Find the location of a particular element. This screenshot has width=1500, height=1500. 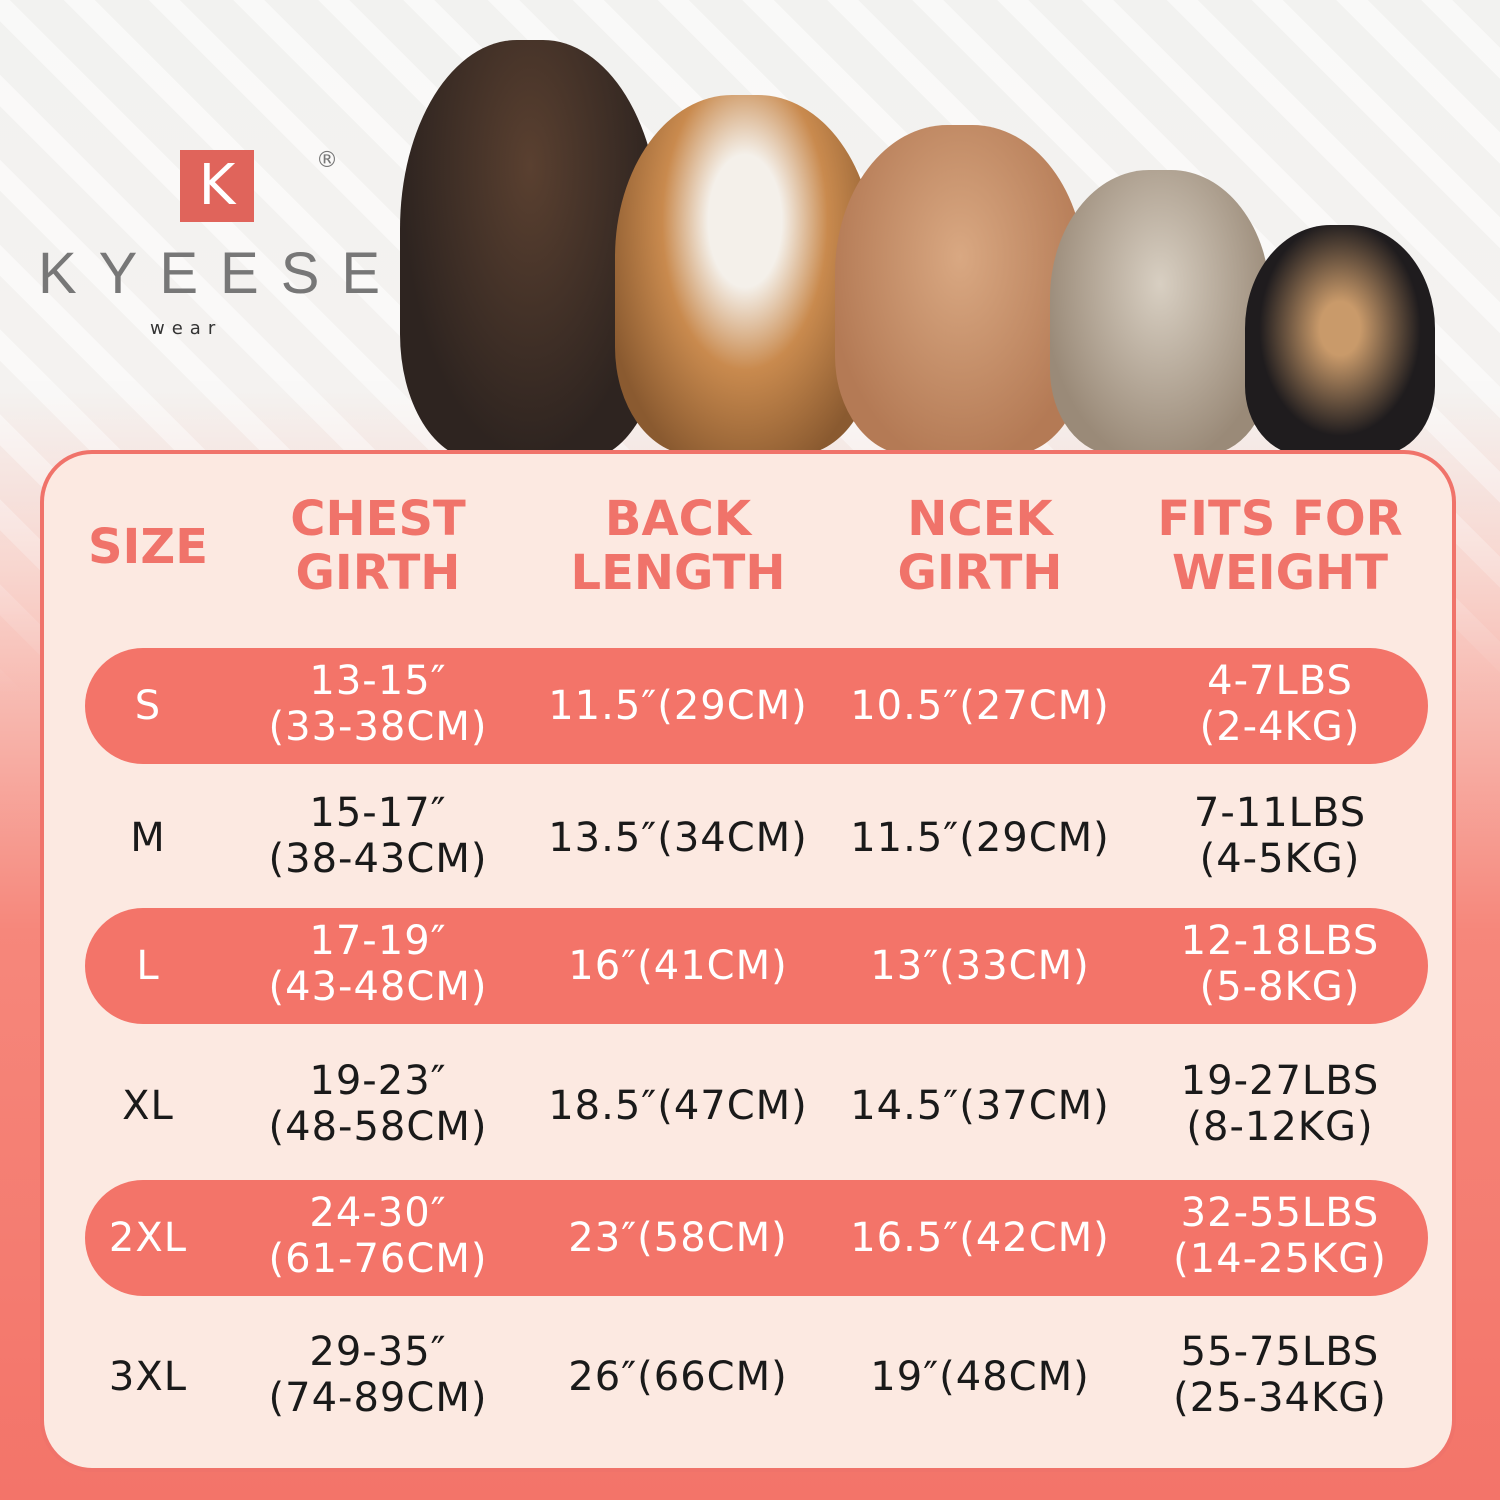

cell-chest: 17-19″ (43-48CM) is located at coordinates (378, 964).